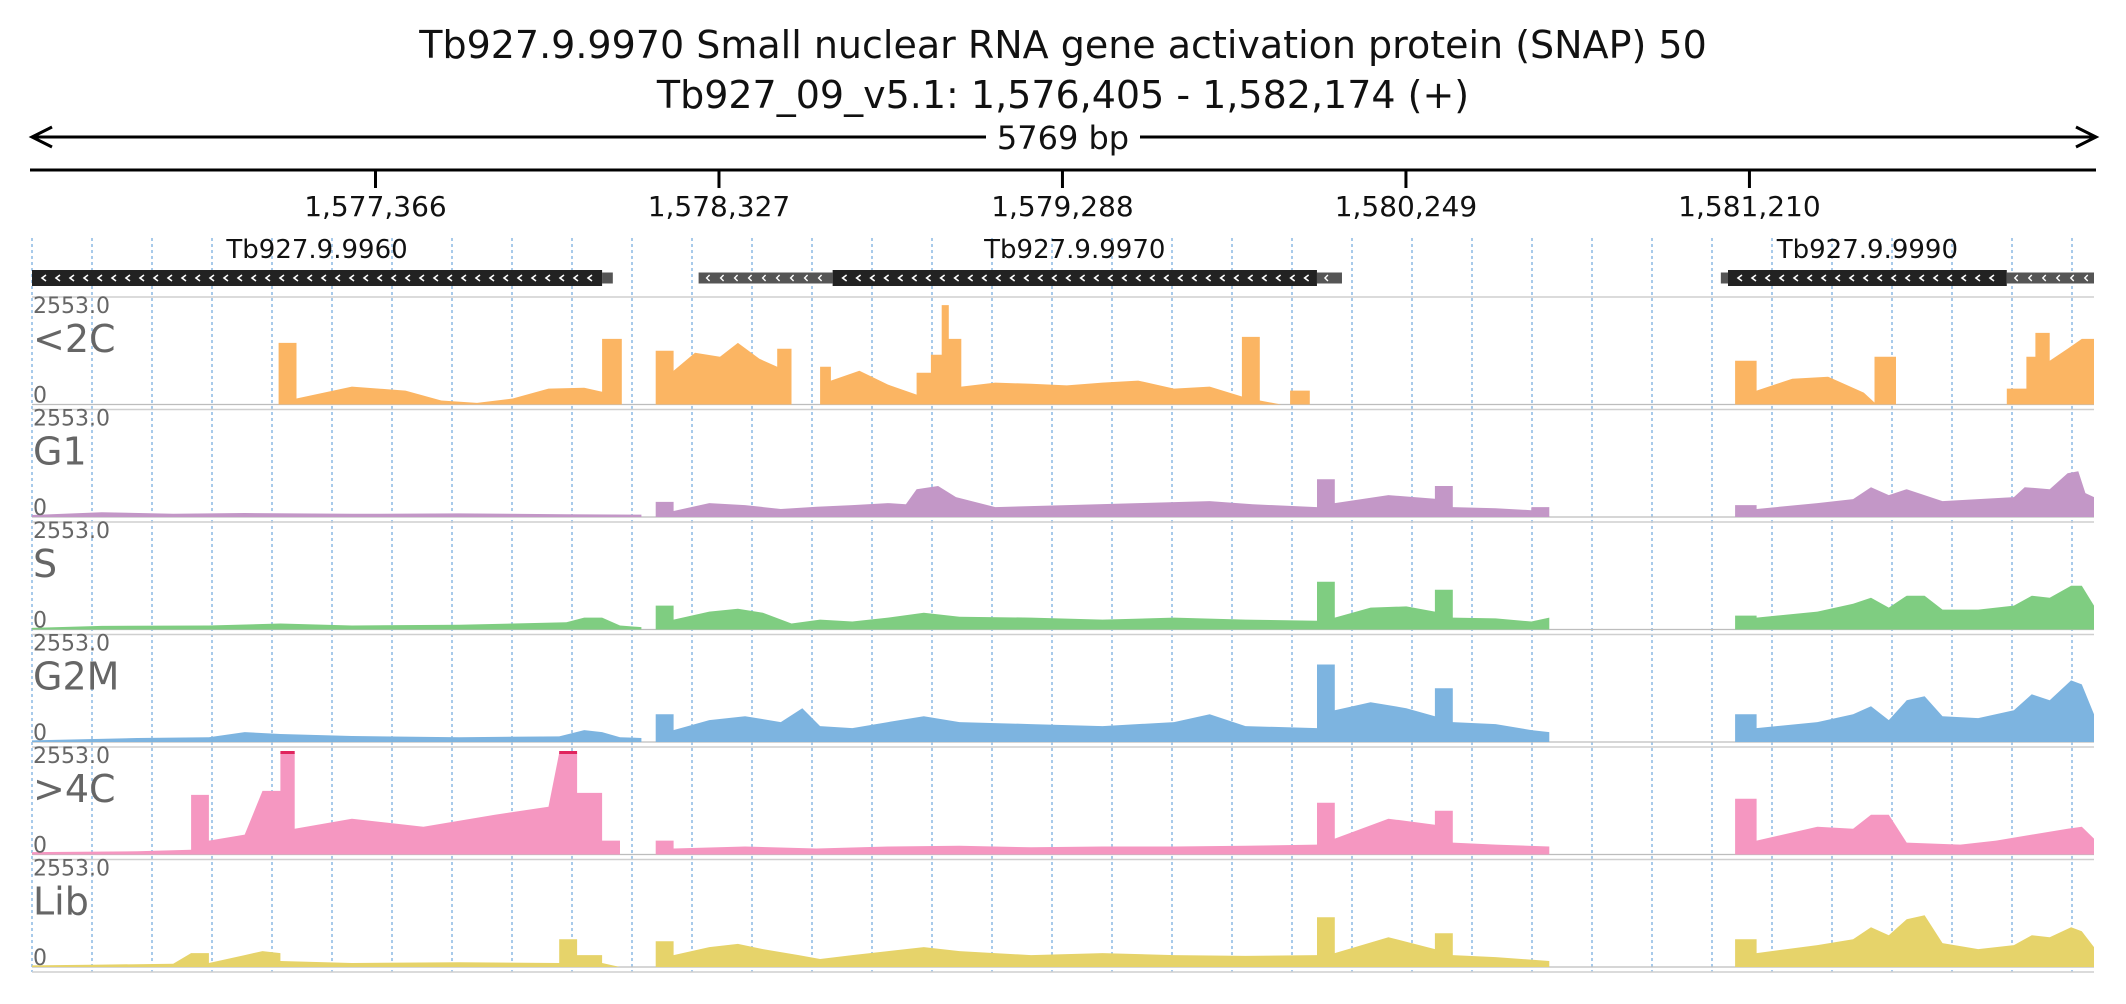 The image size is (2126, 1004). I want to click on gene-tb927-9-9960: Tb927.9.9960, so click(322, 260).